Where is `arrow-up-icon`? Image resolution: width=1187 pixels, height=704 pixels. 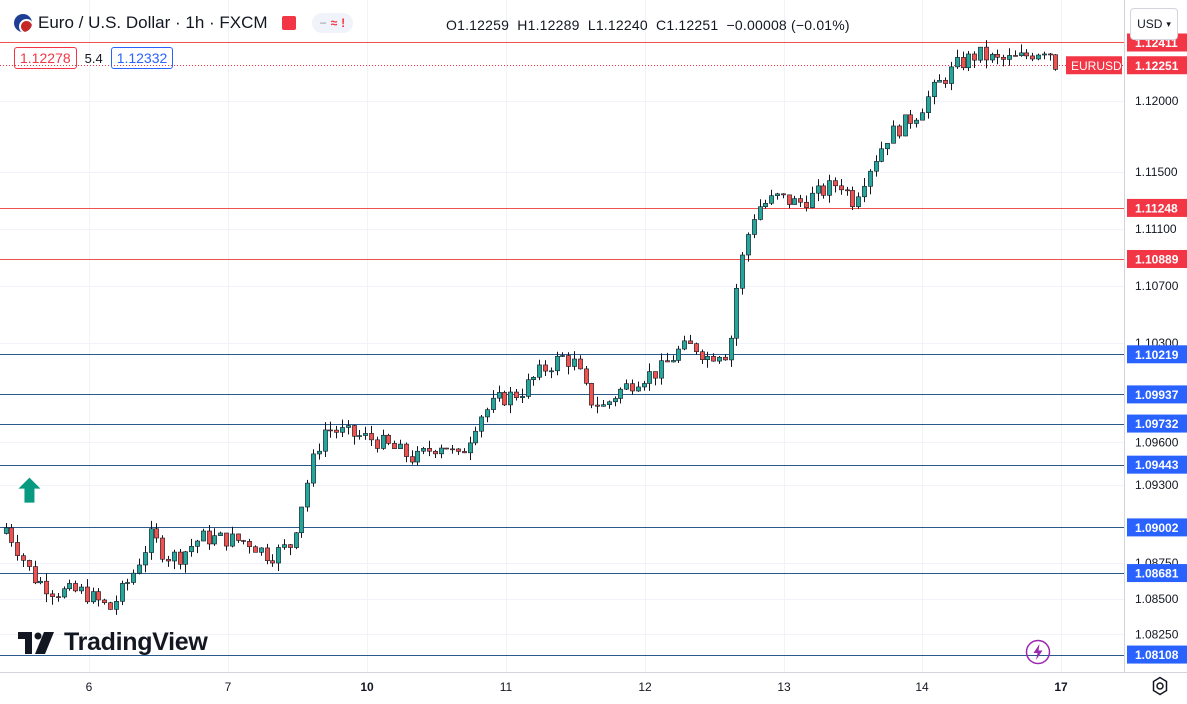
arrow-up-icon is located at coordinates (29, 490).